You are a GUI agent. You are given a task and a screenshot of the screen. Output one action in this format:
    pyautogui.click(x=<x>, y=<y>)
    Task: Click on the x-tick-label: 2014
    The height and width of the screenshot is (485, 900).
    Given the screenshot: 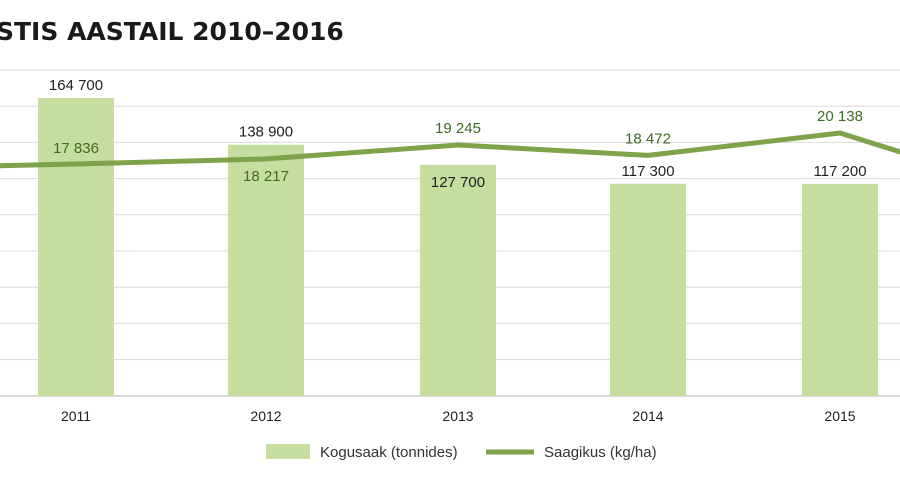 What is the action you would take?
    pyautogui.click(x=647, y=416)
    